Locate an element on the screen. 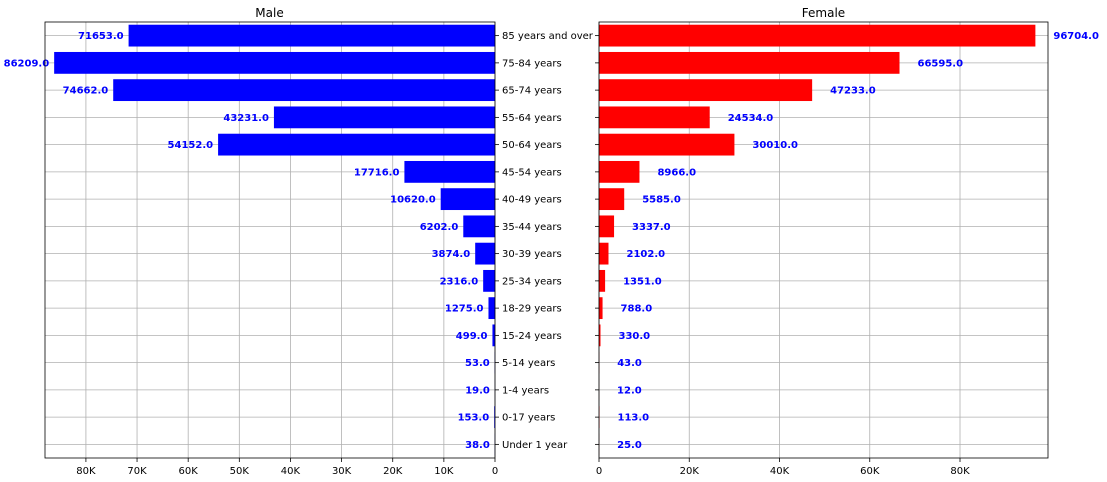 This screenshot has width=1107, height=482. category-label: 75-84 years is located at coordinates (532, 63).